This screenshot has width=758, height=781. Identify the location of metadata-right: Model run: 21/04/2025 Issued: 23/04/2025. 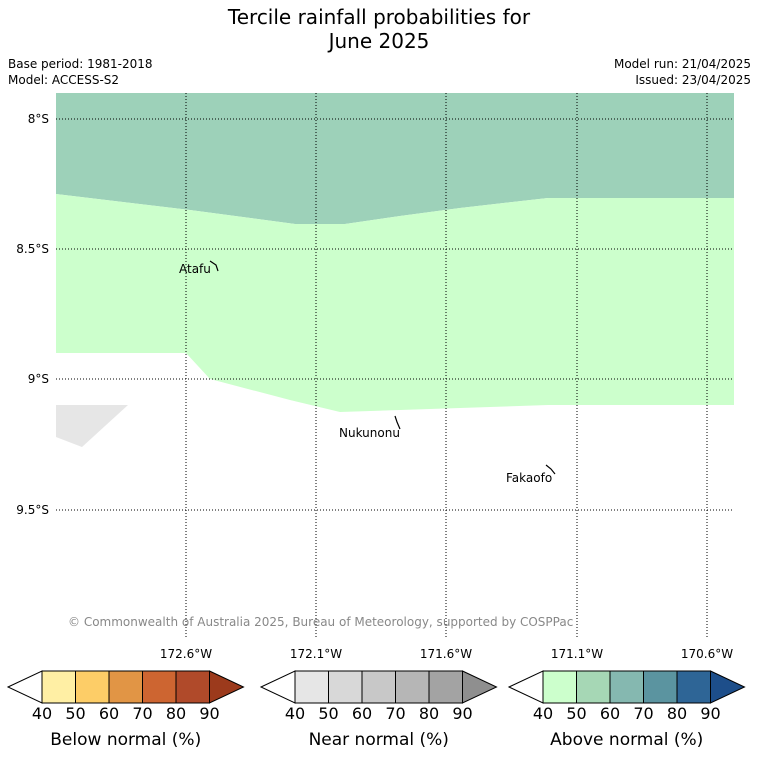
(682, 72).